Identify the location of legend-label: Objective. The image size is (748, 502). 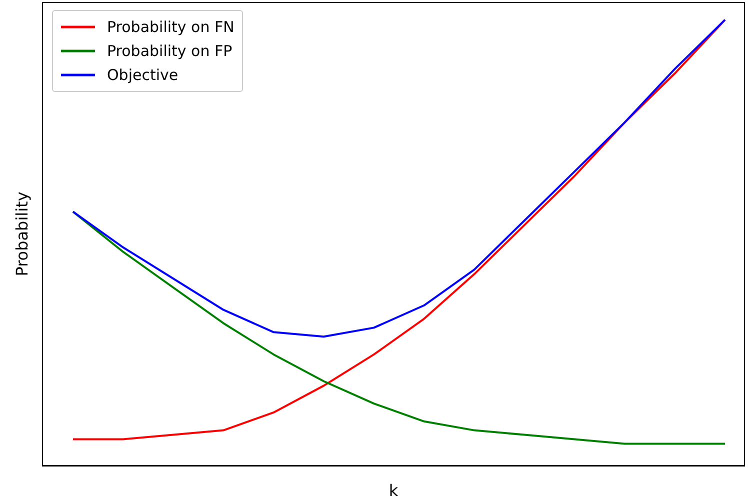
(142, 75).